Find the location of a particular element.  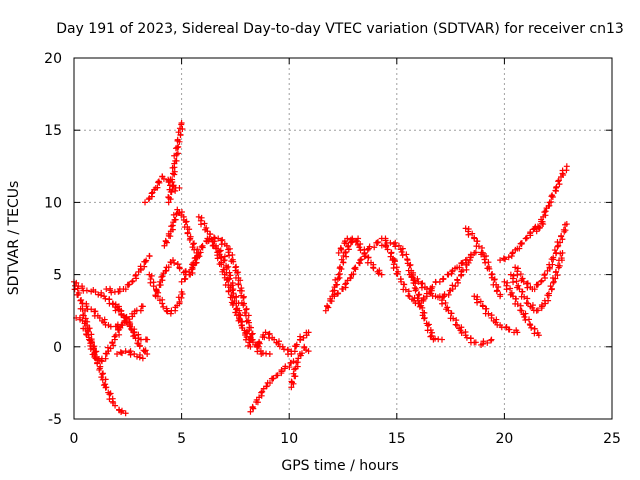

series-arc15 is located at coordinates (239, 296).